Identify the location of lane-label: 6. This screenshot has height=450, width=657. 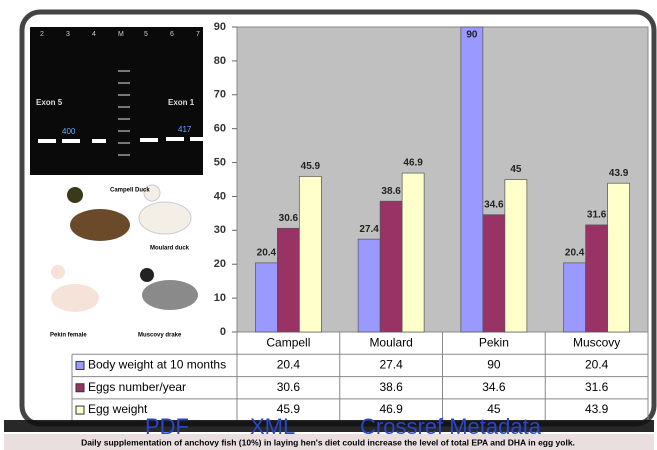
(172, 34).